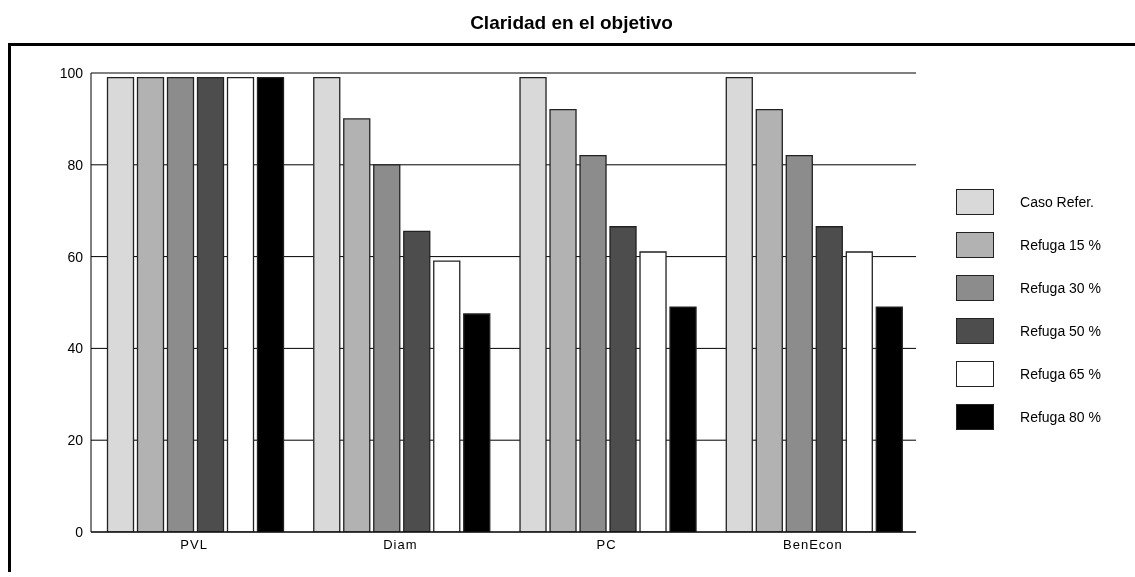 The width and height of the screenshot is (1135, 577). What do you see at coordinates (75, 256) in the screenshot?
I see `y-tick-label: 60` at bounding box center [75, 256].